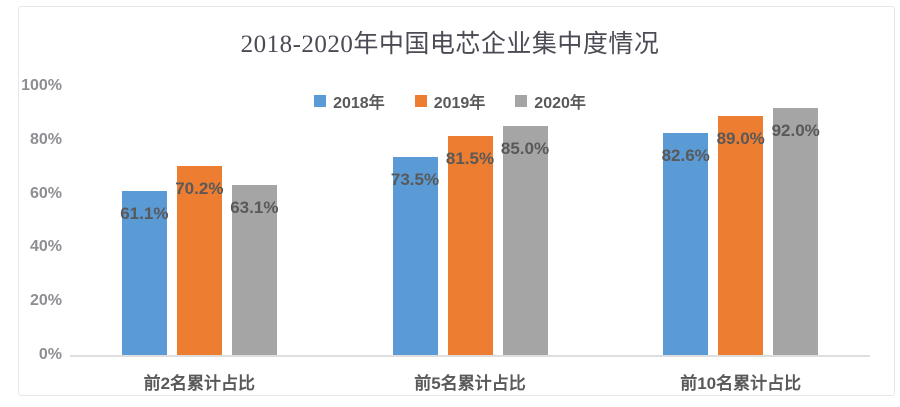 This screenshot has height=407, width=900. I want to click on bar-2020年: 85.0%, so click(525, 240).